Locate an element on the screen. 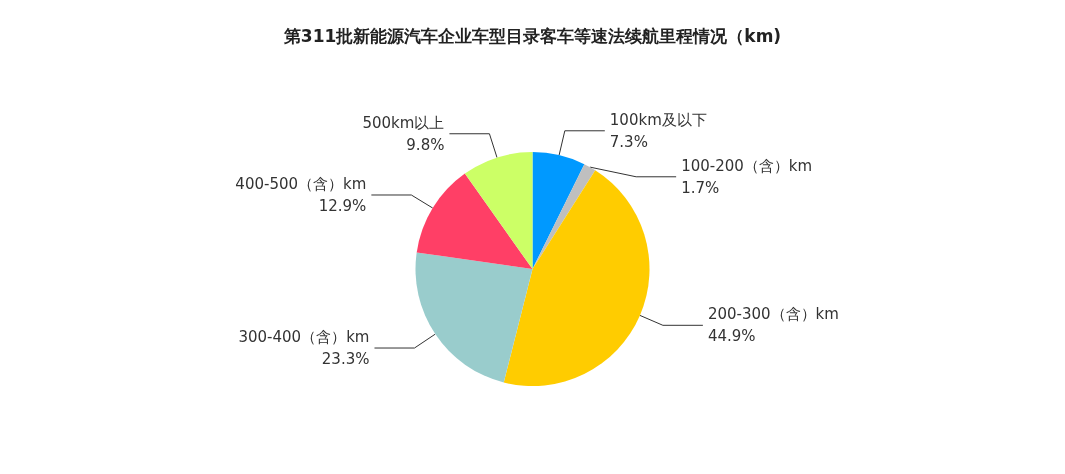 Image resolution: width=1065 pixels, height=474 pixels. slice-label: 100-200（含）km is located at coordinates (747, 165).